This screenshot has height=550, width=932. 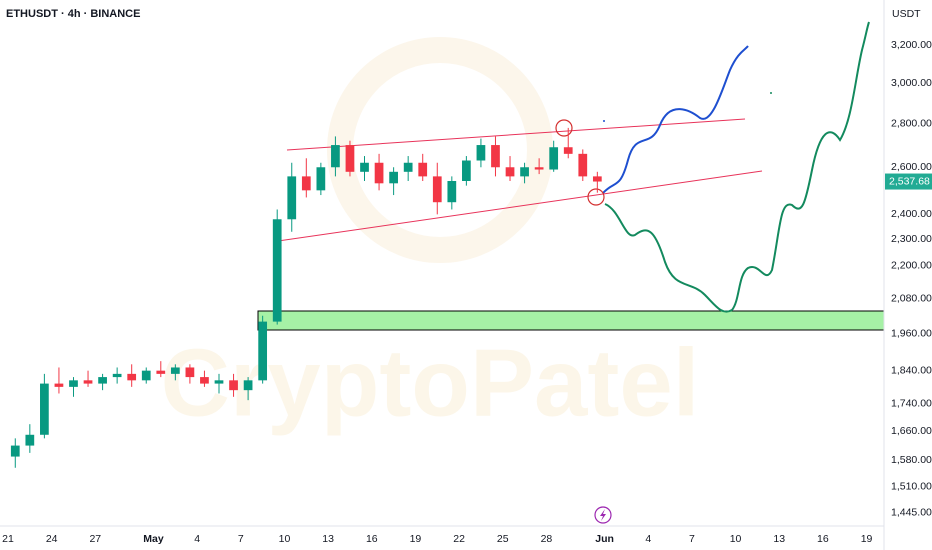 I want to click on x-tick-label: 22, so click(x=459, y=539).